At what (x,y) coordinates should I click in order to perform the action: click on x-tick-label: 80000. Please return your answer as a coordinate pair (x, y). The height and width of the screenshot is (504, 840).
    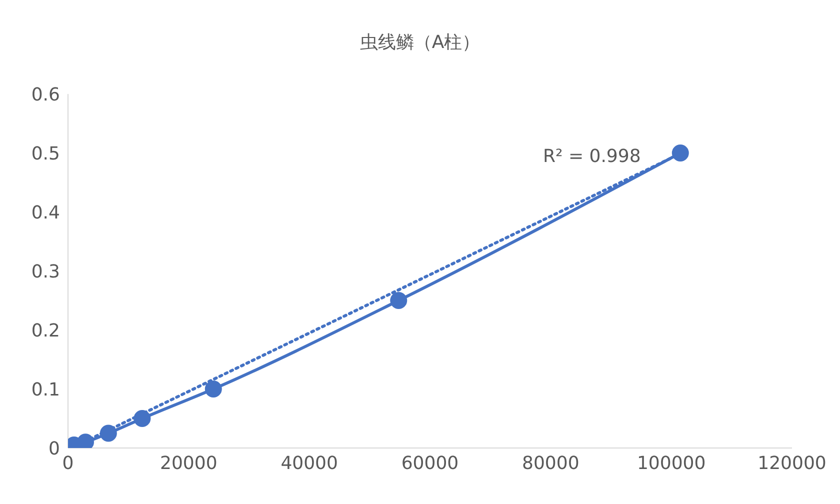
    Looking at the image, I should click on (551, 463).